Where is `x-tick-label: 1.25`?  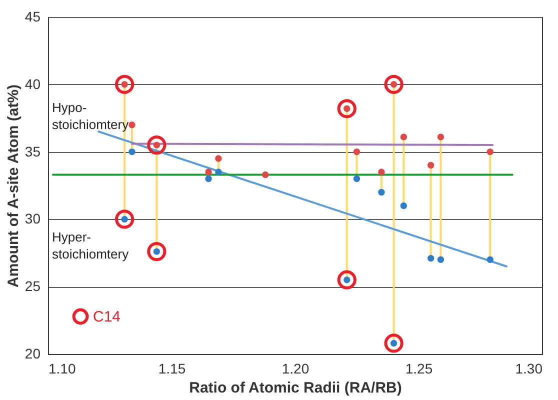 x-tick-label: 1.25 is located at coordinates (419, 368).